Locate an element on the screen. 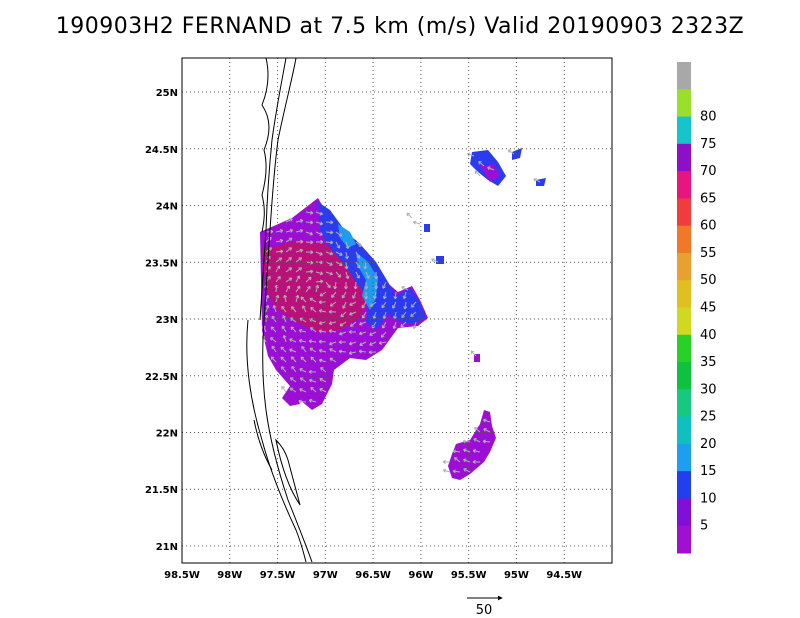  colorbar-label: 30 is located at coordinates (708, 389).